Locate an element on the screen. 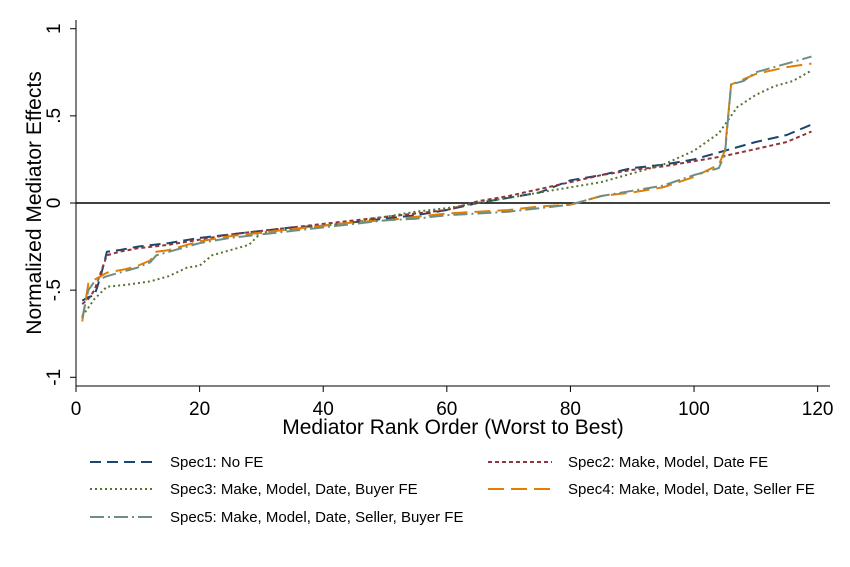 This screenshot has height=567, width=850. y-tick-label: 0 is located at coordinates (54, 203).